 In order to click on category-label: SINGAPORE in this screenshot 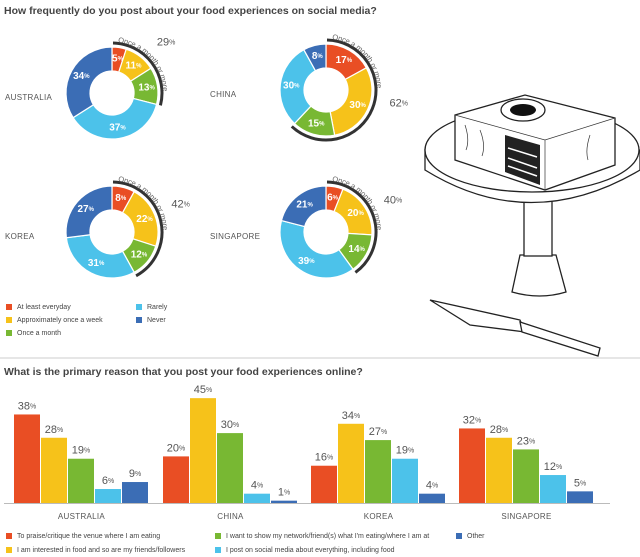, I will do `click(526, 516)`.